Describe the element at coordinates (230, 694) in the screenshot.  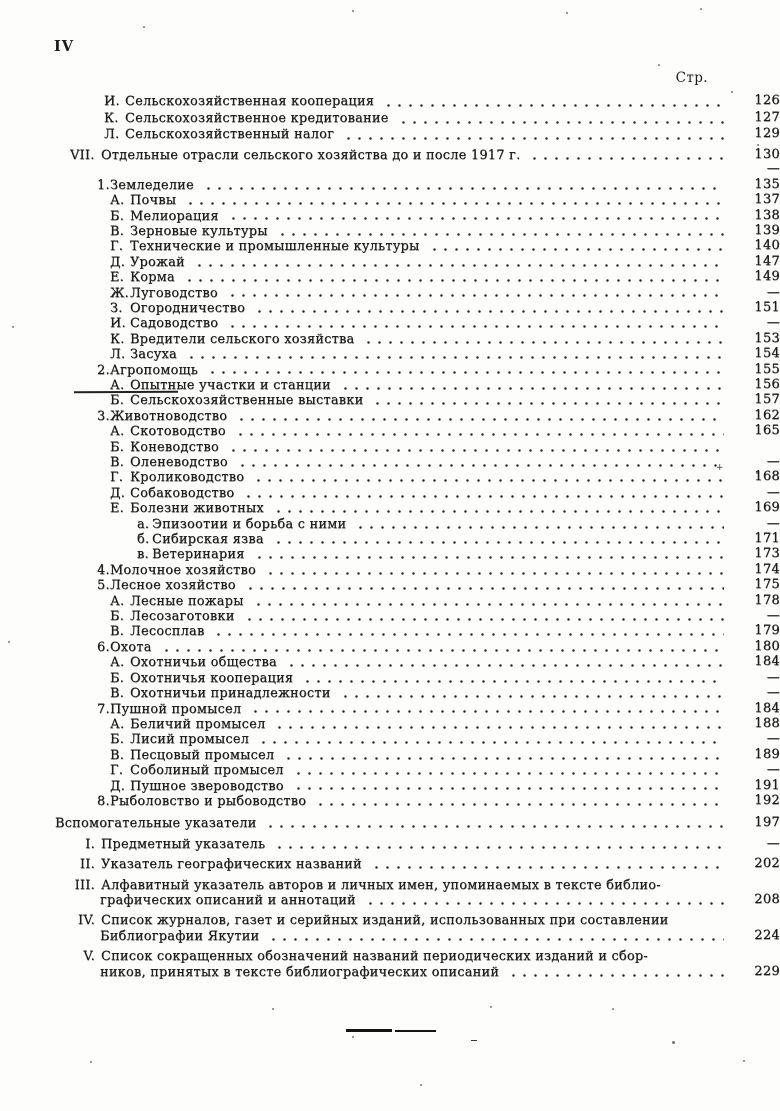
I see `toc-row-label: Охотничьи принадлежности` at that location.